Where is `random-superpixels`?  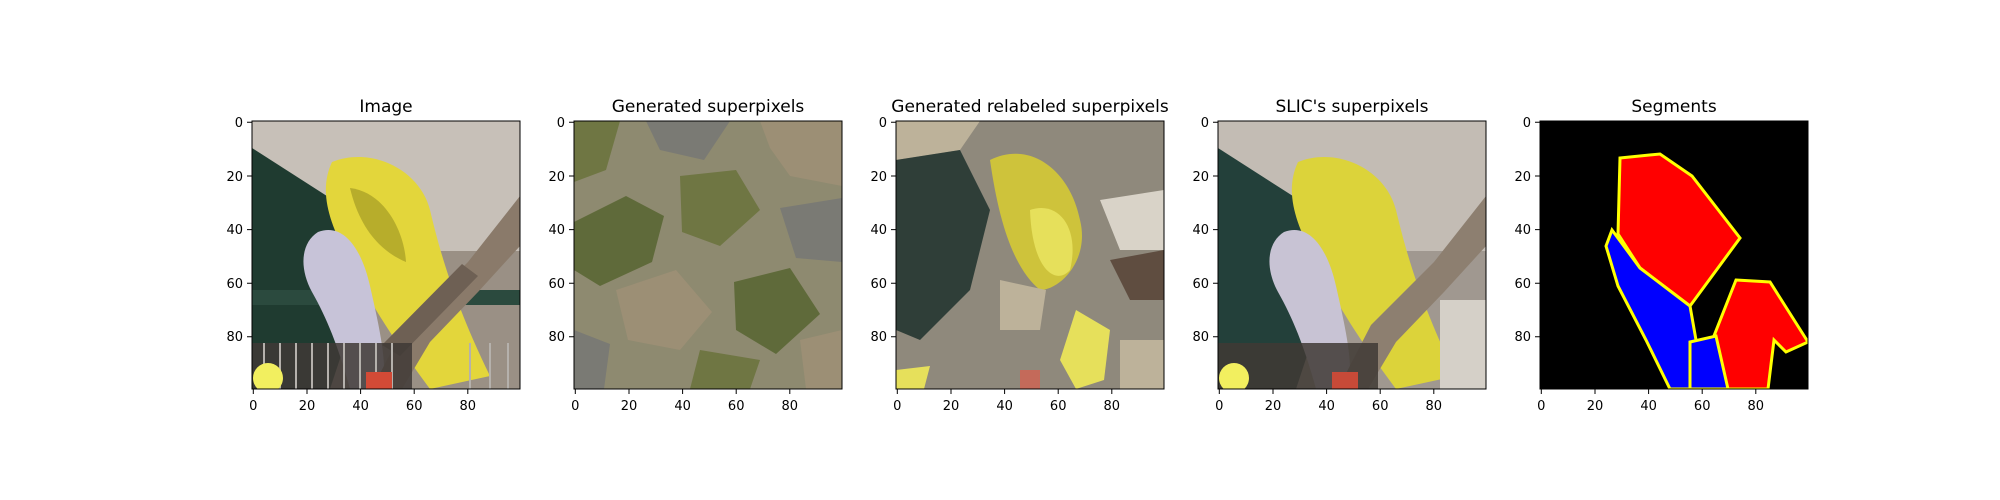 random-superpixels is located at coordinates (708, 255).